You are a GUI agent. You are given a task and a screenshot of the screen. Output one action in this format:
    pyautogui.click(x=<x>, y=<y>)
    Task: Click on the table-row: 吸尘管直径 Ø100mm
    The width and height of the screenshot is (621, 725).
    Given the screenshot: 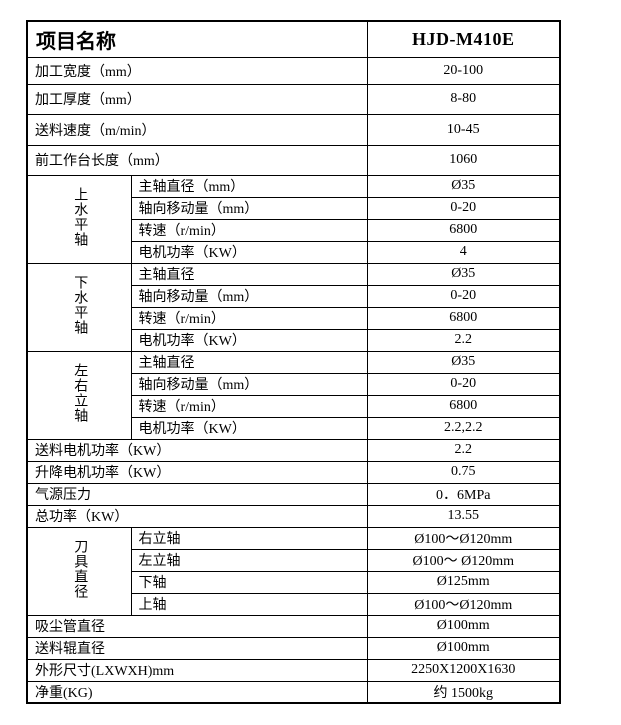 What is the action you would take?
    pyautogui.click(x=293, y=626)
    